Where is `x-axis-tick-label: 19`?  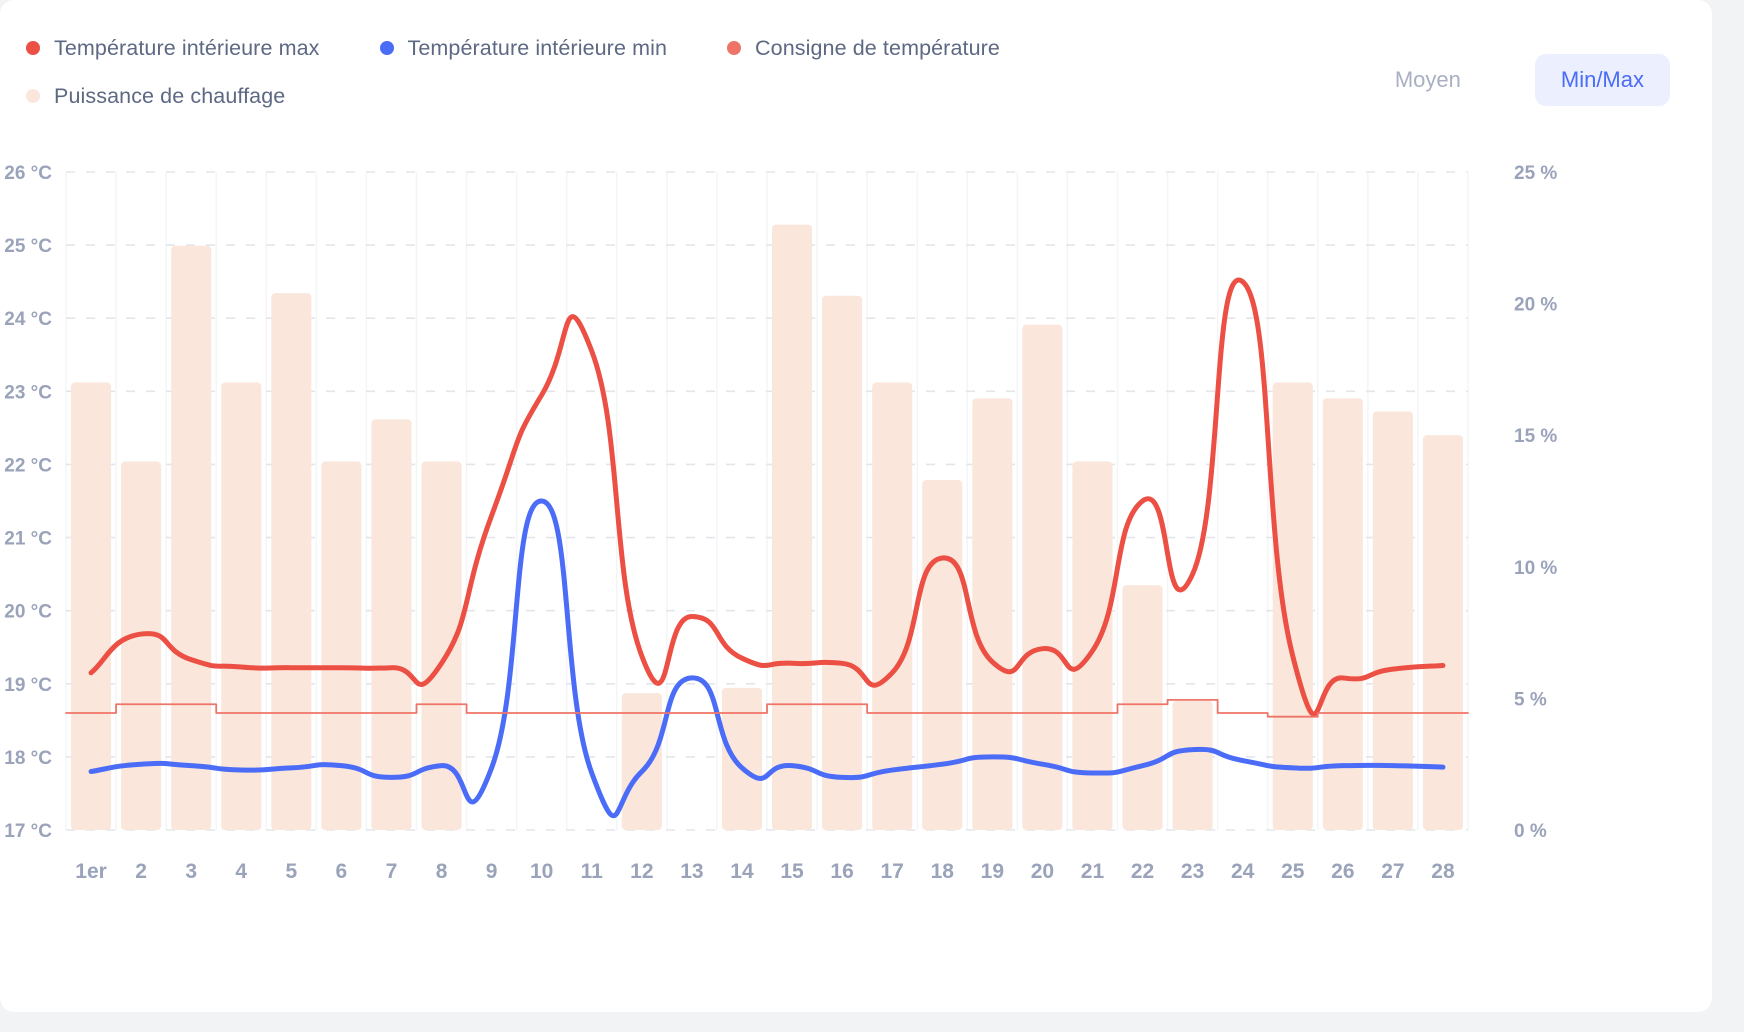 x-axis-tick-label: 19 is located at coordinates (992, 871).